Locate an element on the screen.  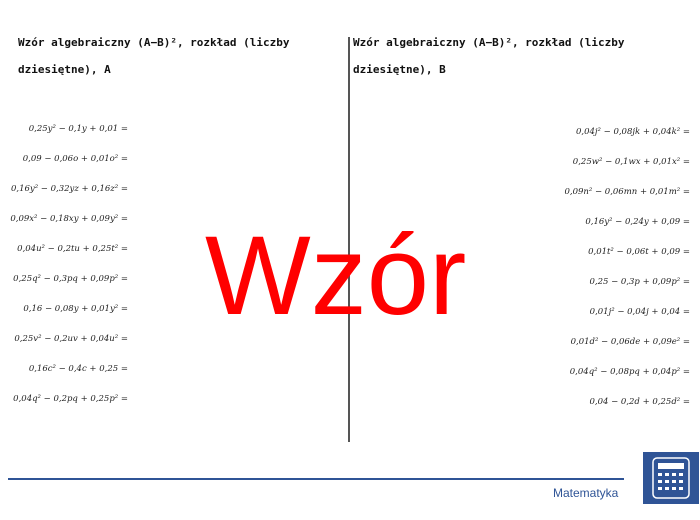
formula: 0,16y² − 0,24y + 0,09 = is located at coordinates (637, 222).